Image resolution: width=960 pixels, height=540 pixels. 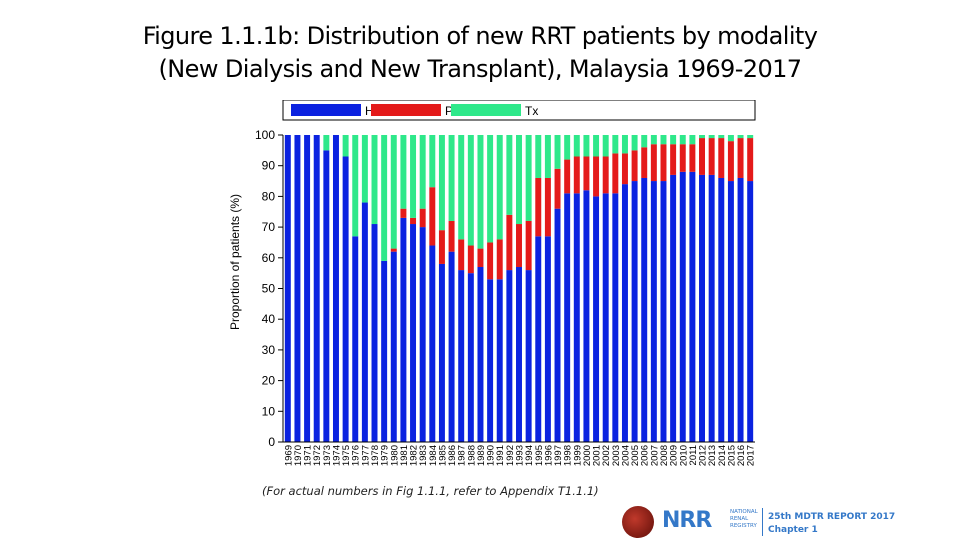 What do you see at coordinates (356, 455) in the screenshot?
I see `x-tick-label-1976: 1976` at bounding box center [356, 455].